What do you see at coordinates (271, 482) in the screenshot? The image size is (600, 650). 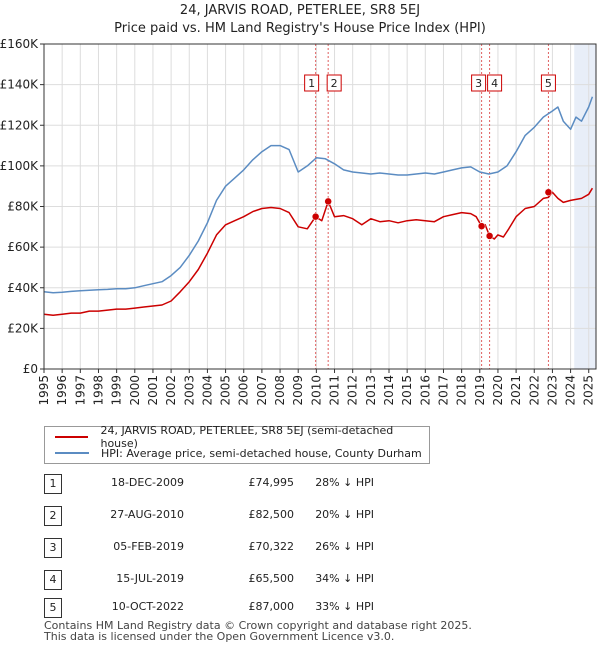 I see `tx-price: £74,995` at bounding box center [271, 482].